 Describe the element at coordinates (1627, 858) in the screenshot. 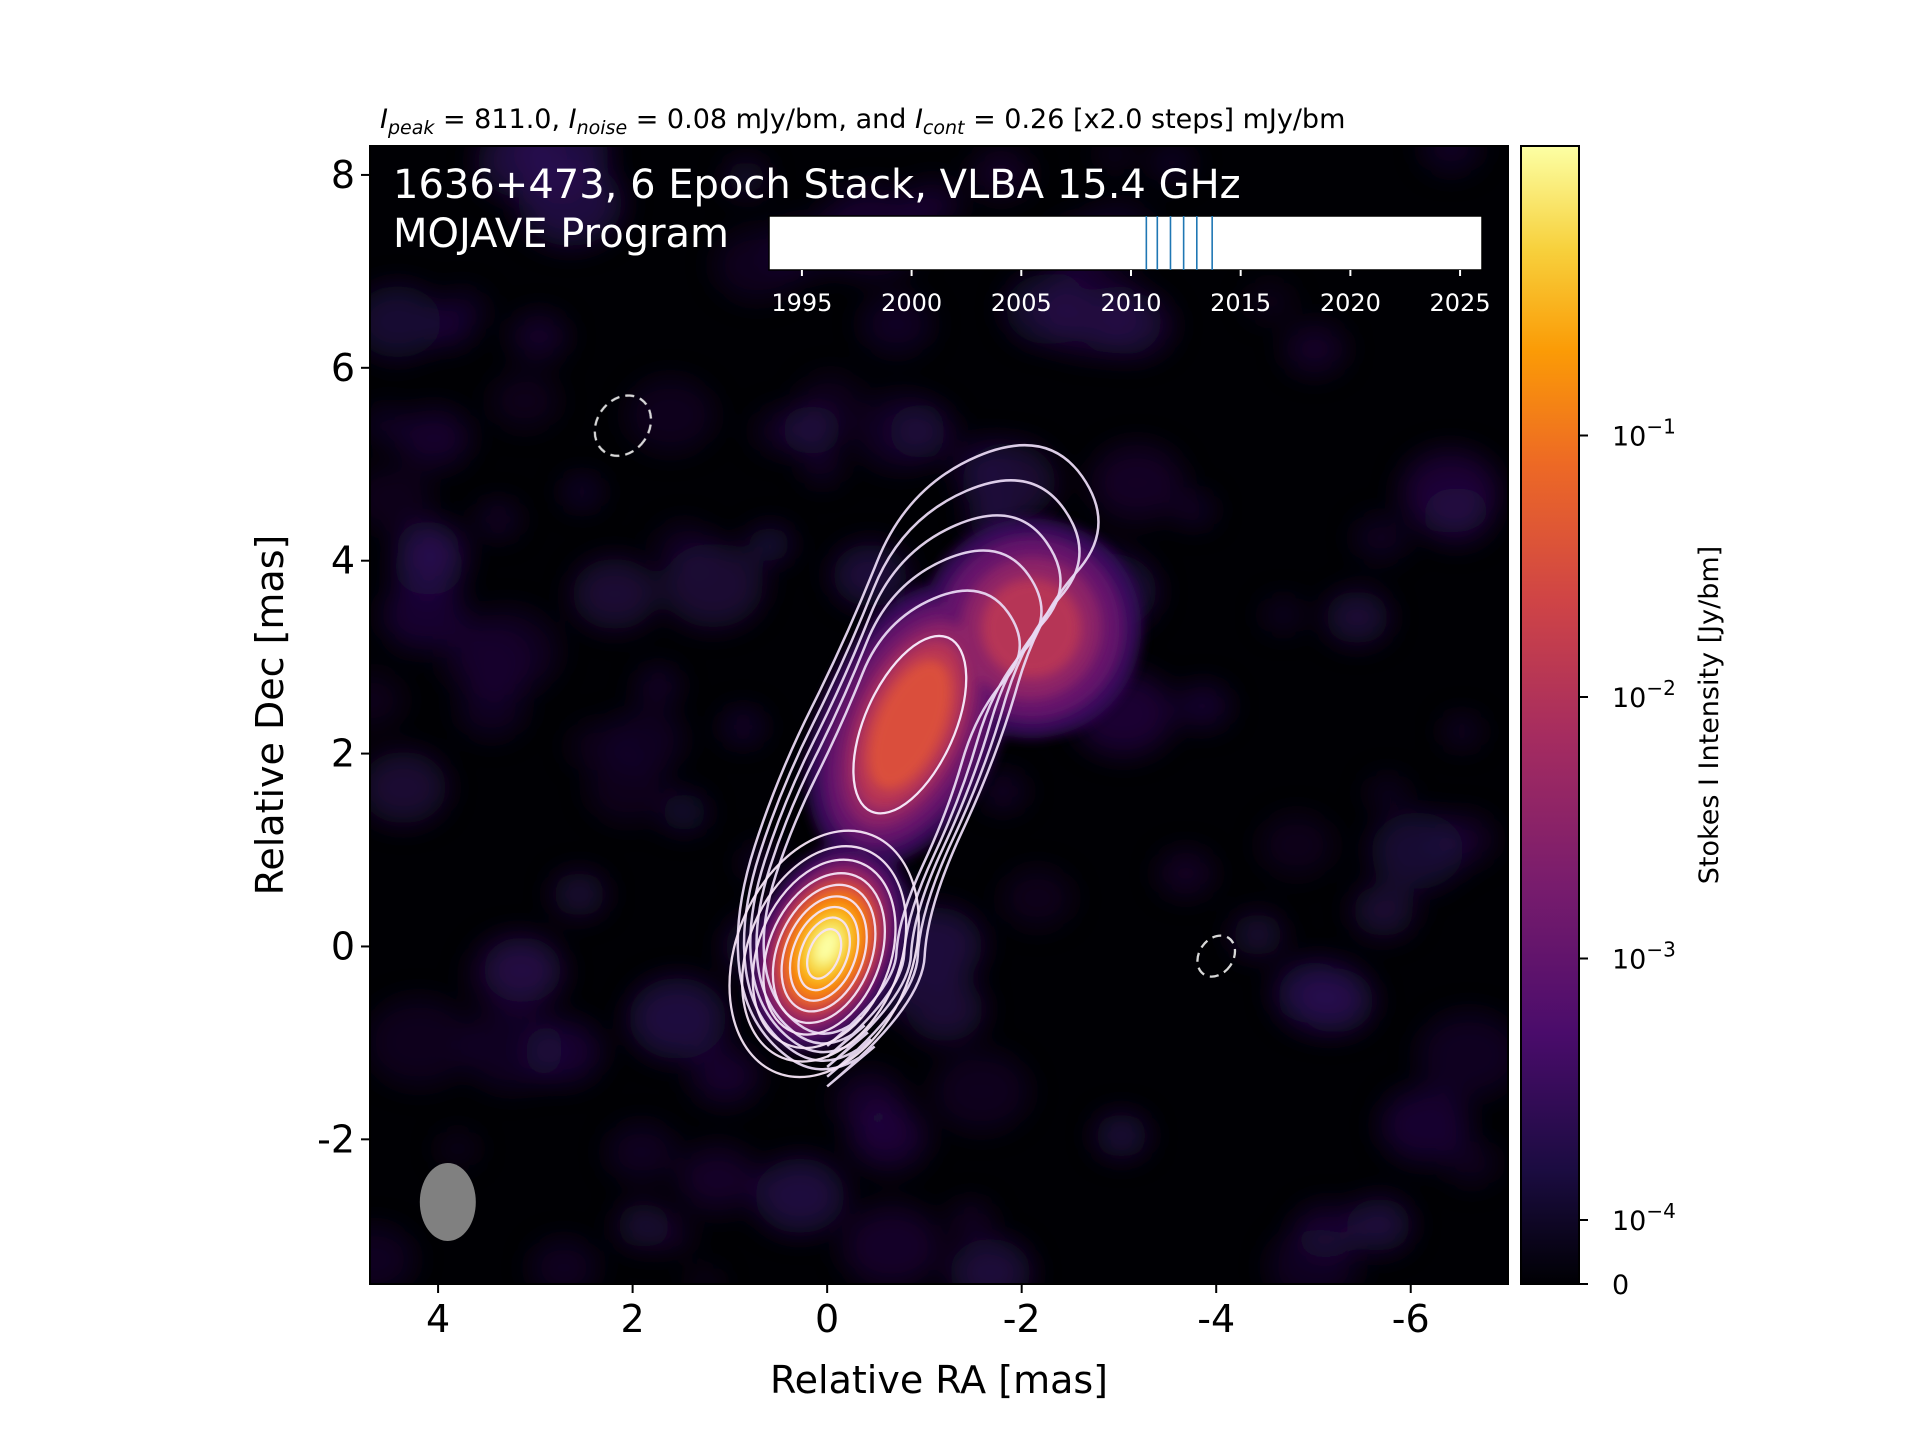

I see `colorbar-ticks: 10⁻¹ 10⁻² 10⁻³ 10⁻⁴ 0` at that location.